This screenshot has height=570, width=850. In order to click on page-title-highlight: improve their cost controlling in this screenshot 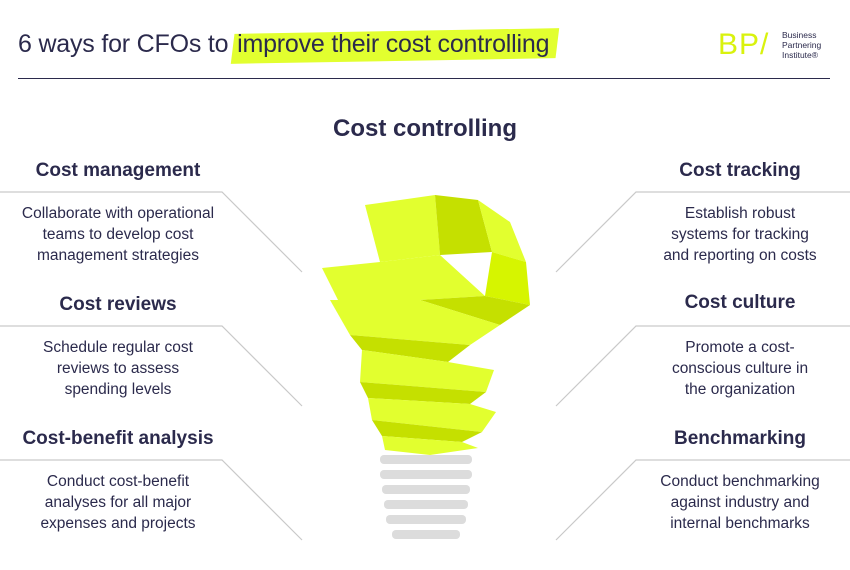, I will do `click(393, 44)`.